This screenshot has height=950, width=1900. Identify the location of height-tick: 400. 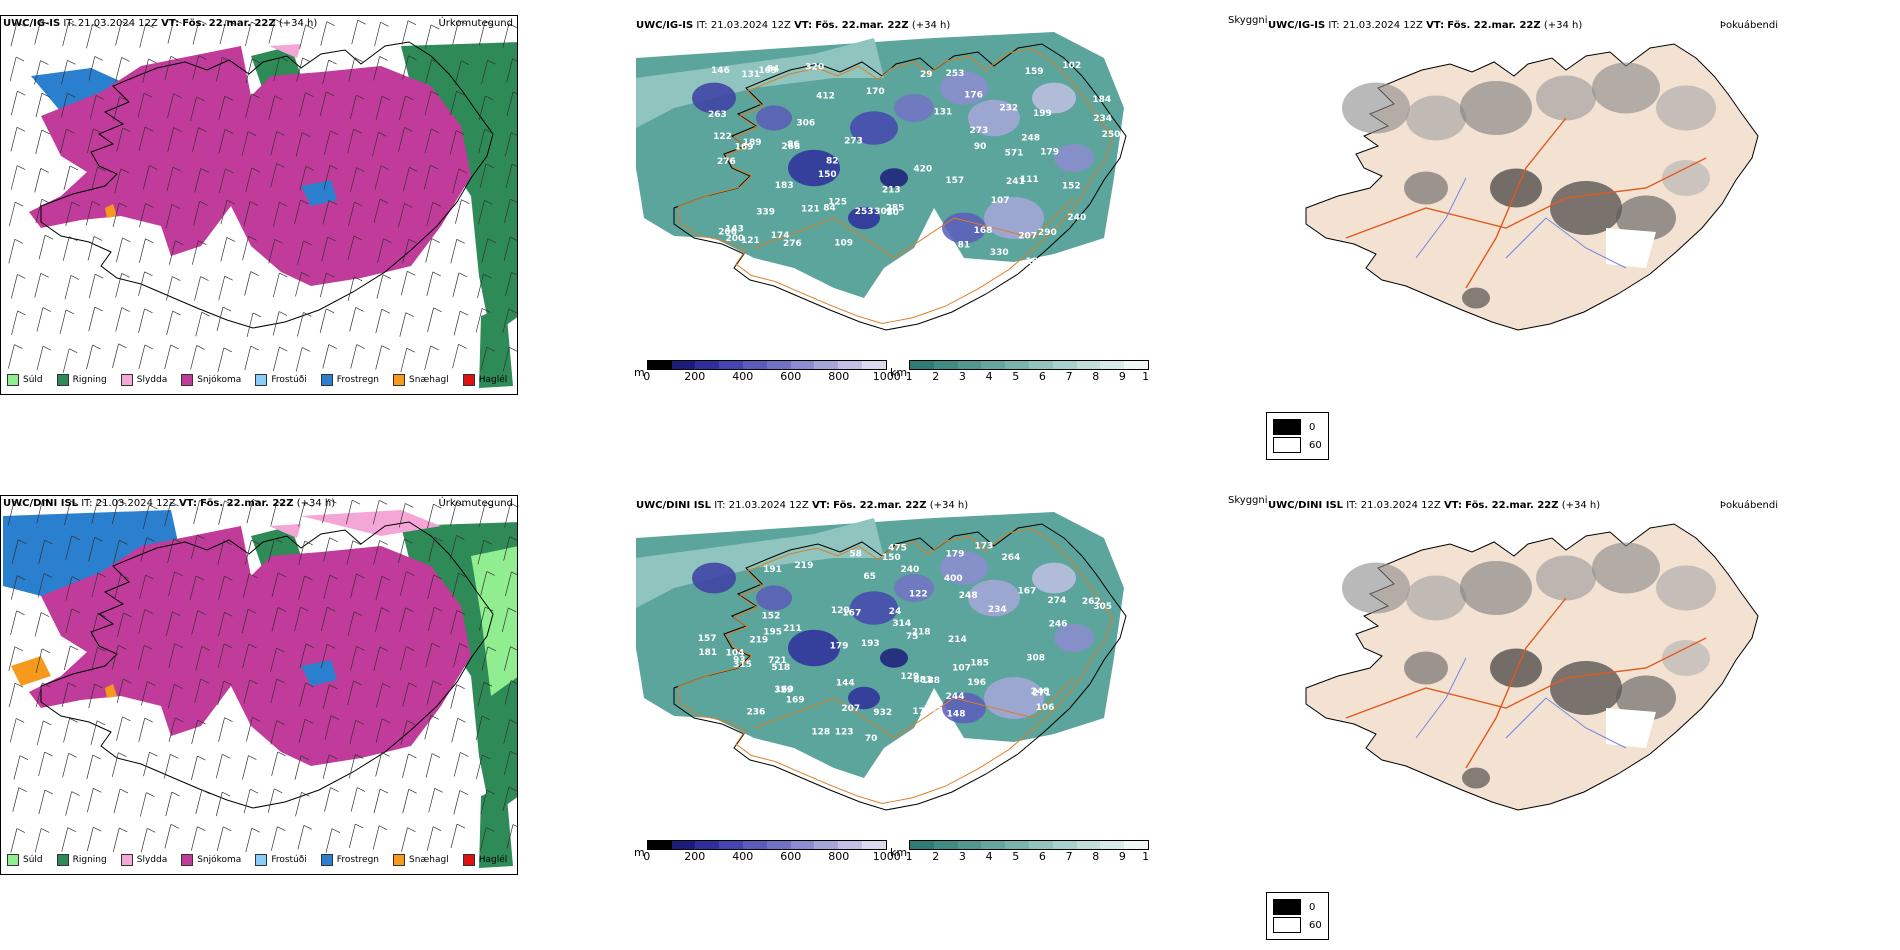
(743, 376).